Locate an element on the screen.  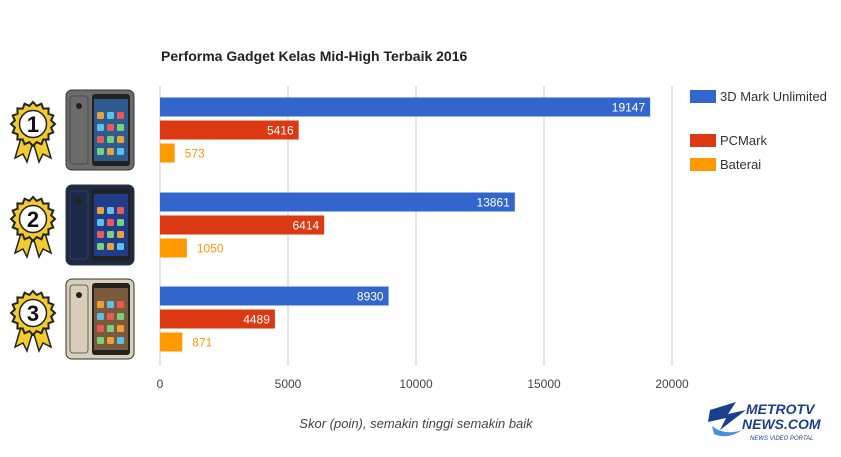
phone-images is located at coordinates (100, 224).